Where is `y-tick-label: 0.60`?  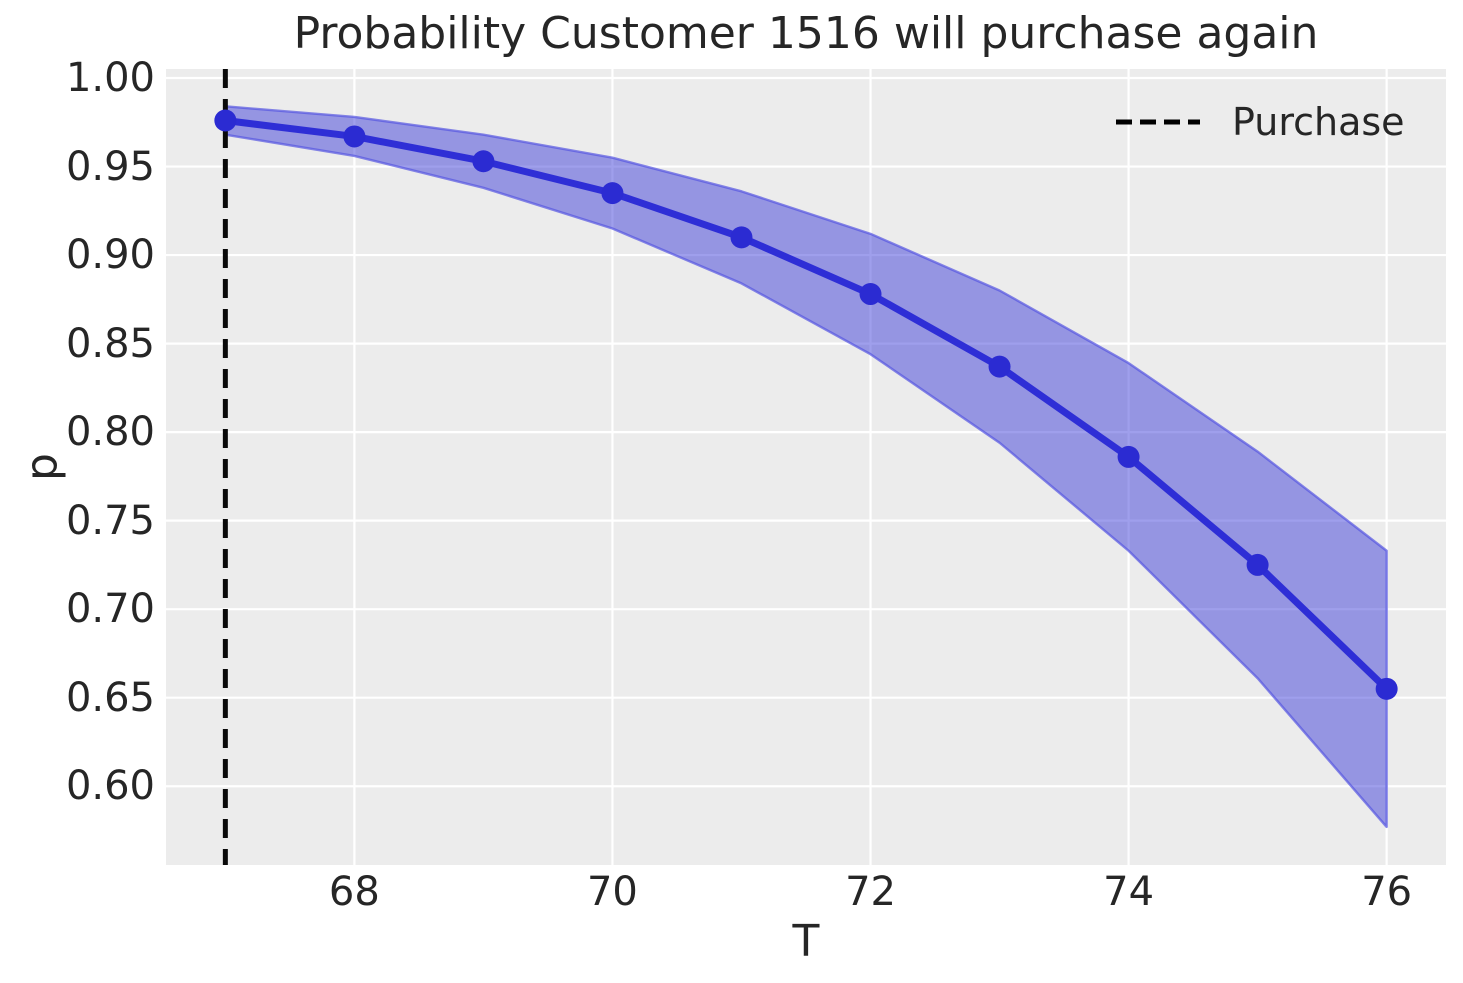
y-tick-label: 0.60 is located at coordinates (110, 786).